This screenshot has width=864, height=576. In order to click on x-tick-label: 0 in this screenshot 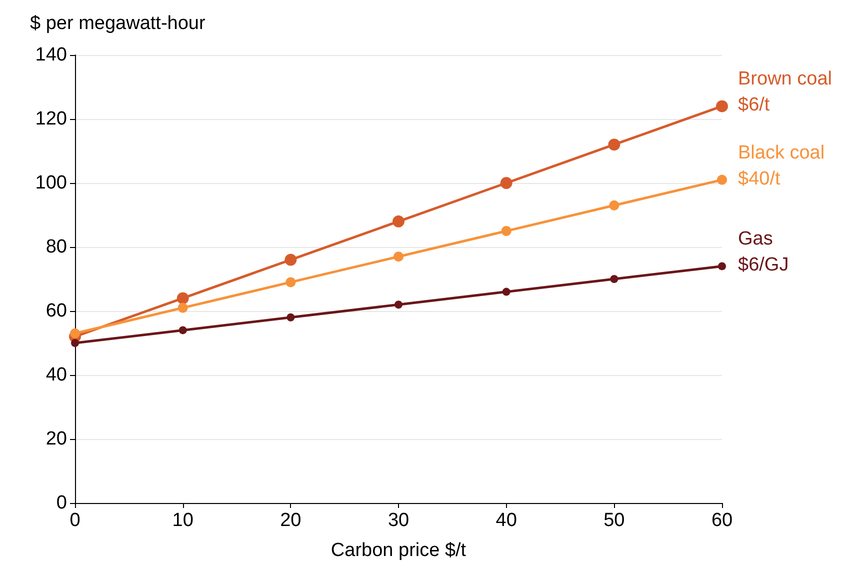, I will do `click(75, 520)`.